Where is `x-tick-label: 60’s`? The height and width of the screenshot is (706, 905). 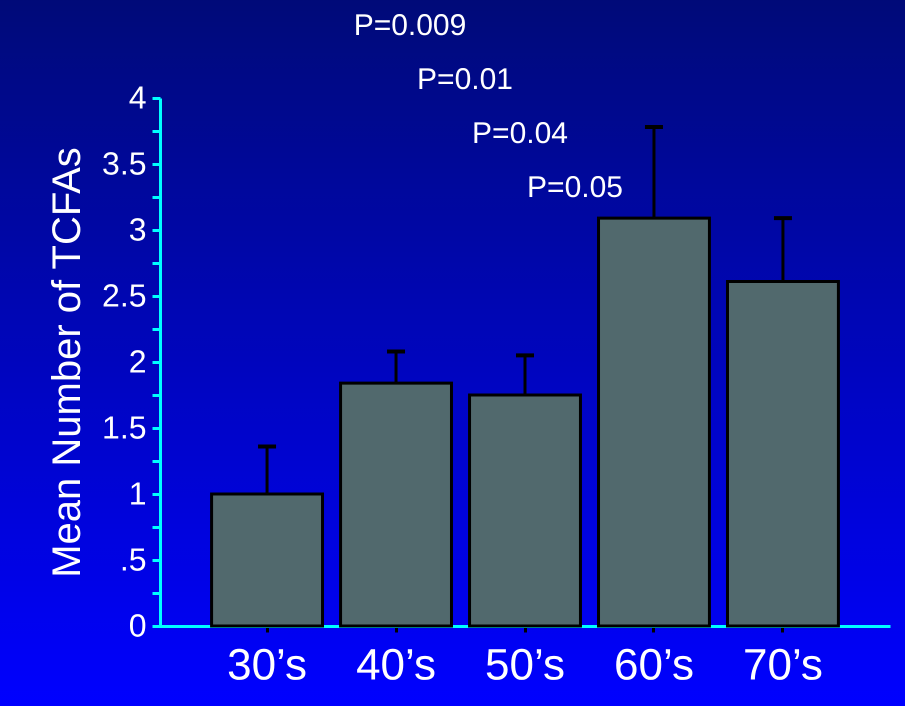 x-tick-label: 60’s is located at coordinates (654, 665).